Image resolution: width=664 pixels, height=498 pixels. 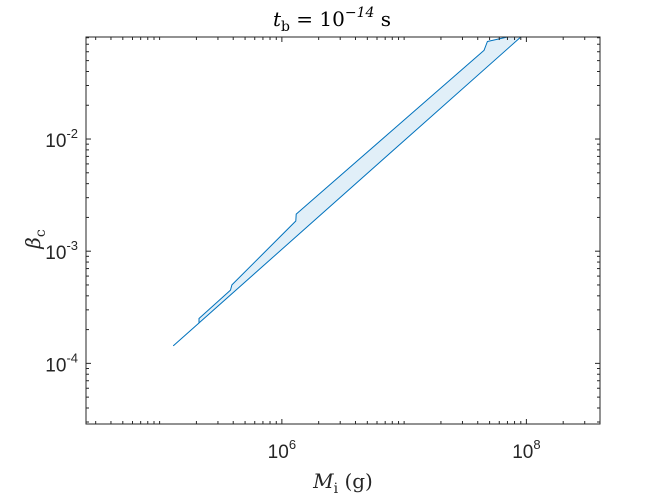 I want to click on x-axis-label: Mi (g), so click(x=342, y=483).